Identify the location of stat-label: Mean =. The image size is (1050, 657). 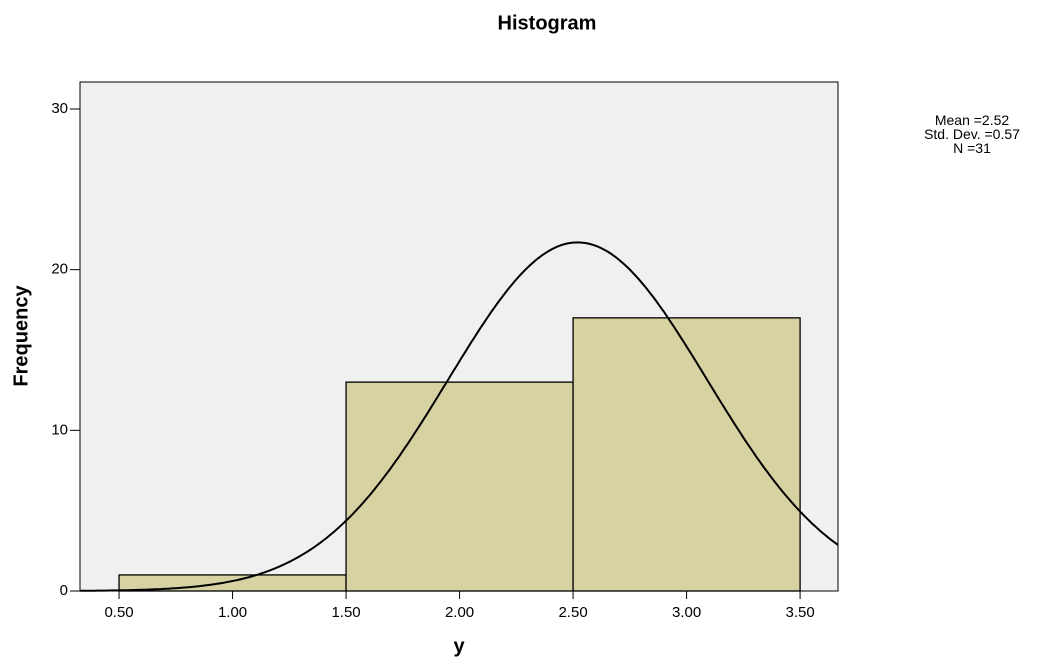
(958, 120).